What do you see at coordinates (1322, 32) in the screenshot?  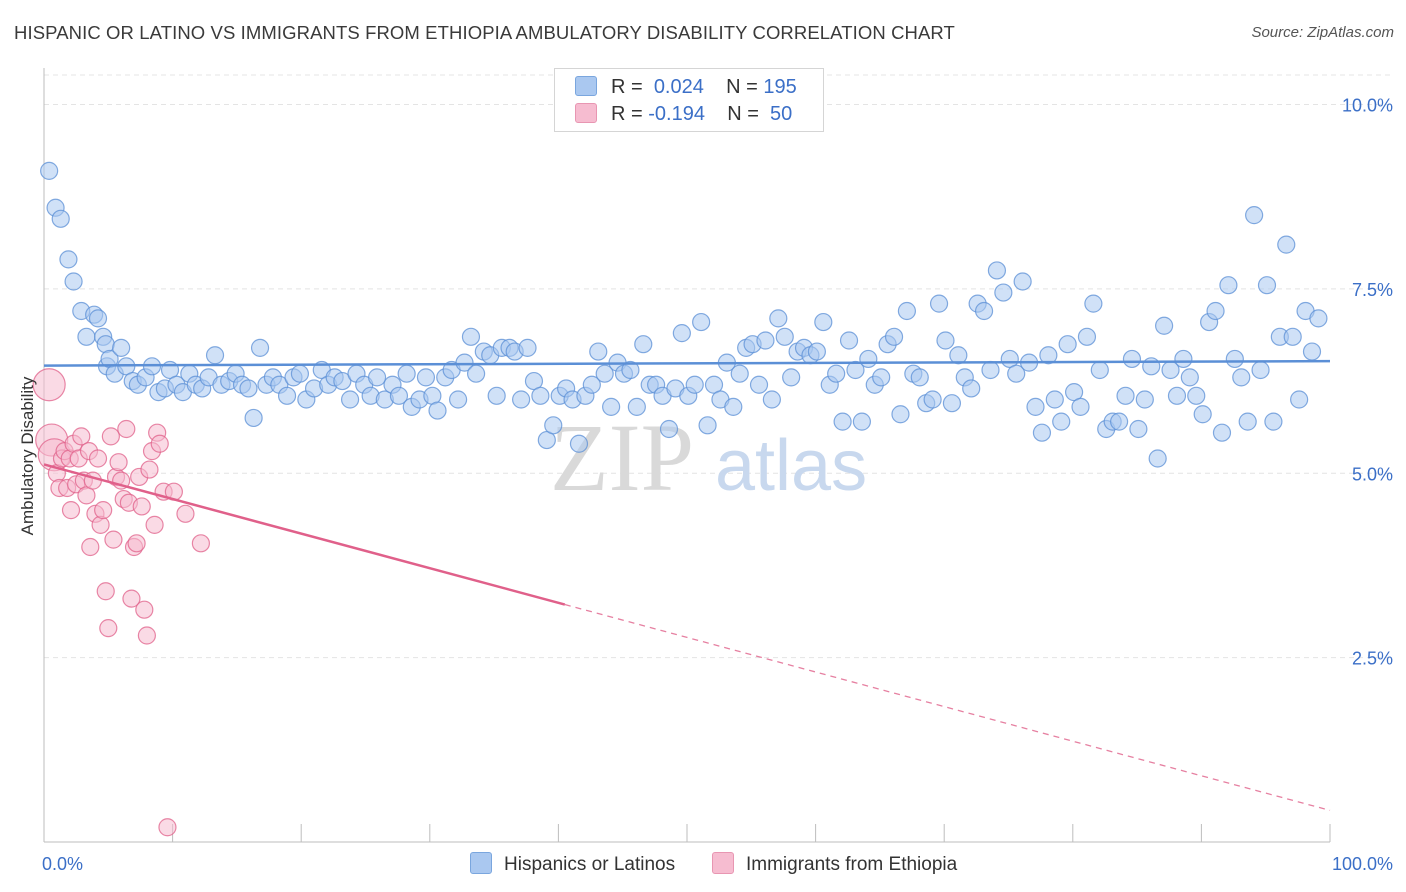 I see `source-label: Source: ZipAtlas.com` at bounding box center [1322, 32].